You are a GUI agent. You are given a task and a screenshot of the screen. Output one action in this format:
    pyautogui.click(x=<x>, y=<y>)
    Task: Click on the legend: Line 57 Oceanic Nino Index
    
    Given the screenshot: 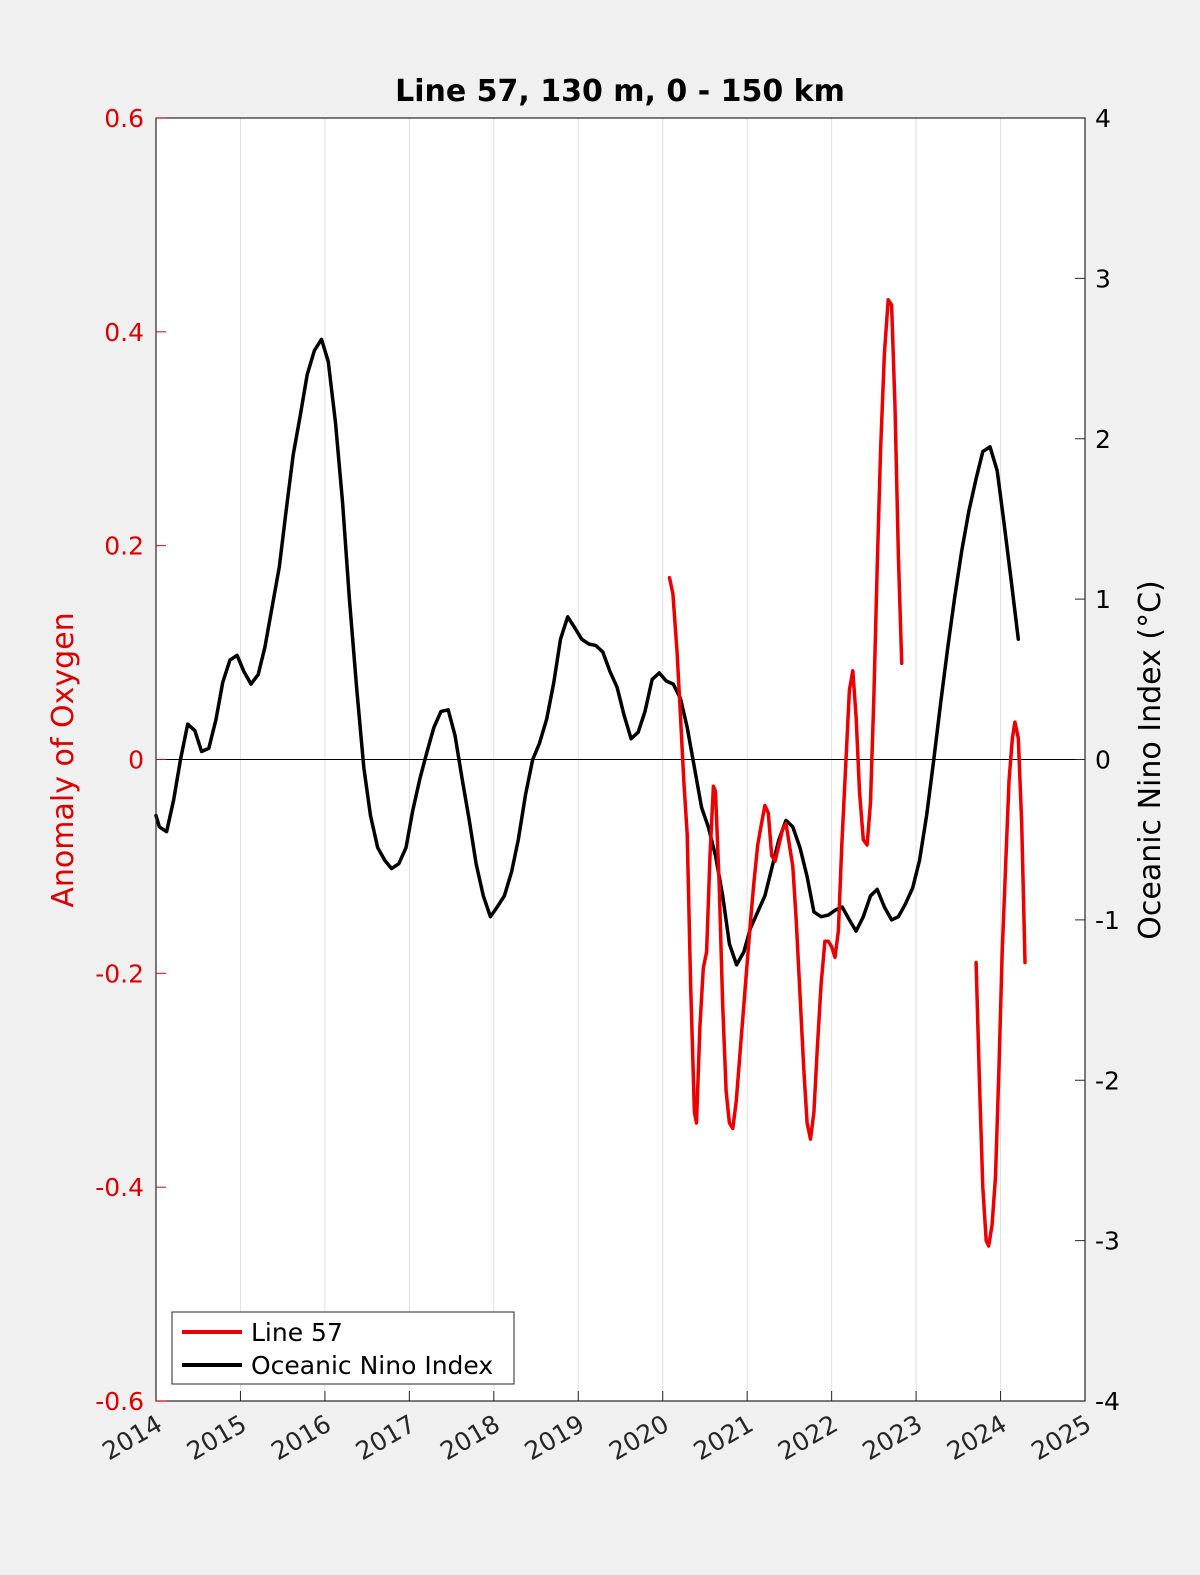 What is the action you would take?
    pyautogui.click(x=343, y=1348)
    